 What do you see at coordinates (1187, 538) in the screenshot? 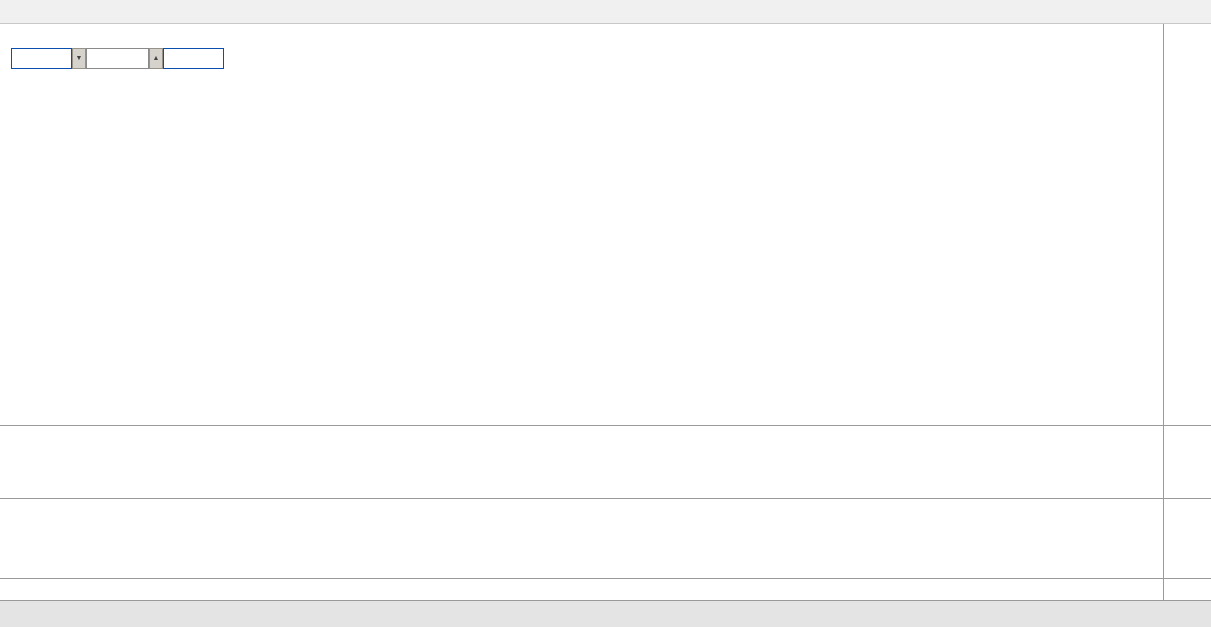
I see `rsi-axis` at bounding box center [1187, 538].